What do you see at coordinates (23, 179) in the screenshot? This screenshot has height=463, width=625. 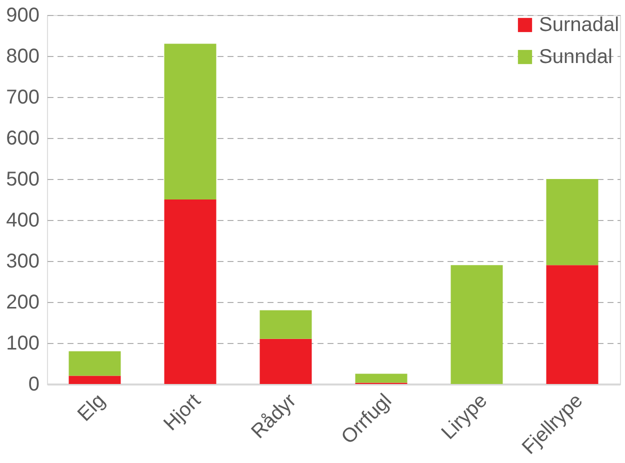 I see `y-tick-label: 500` at bounding box center [23, 179].